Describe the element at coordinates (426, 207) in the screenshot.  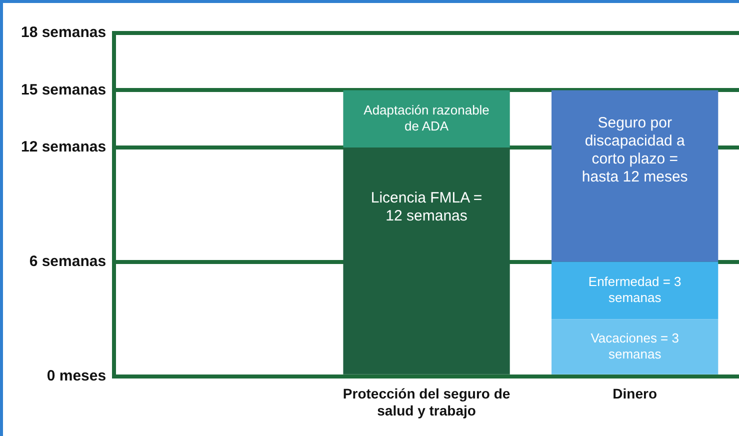
I see `data-label: Licencia FMLA = 12 semanas` at that location.